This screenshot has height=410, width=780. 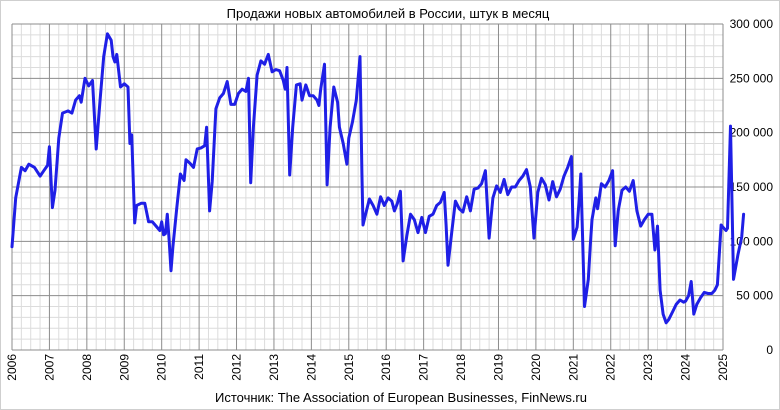 What do you see at coordinates (752, 133) in the screenshot?
I see `y-tick-label: 200 000` at bounding box center [752, 133].